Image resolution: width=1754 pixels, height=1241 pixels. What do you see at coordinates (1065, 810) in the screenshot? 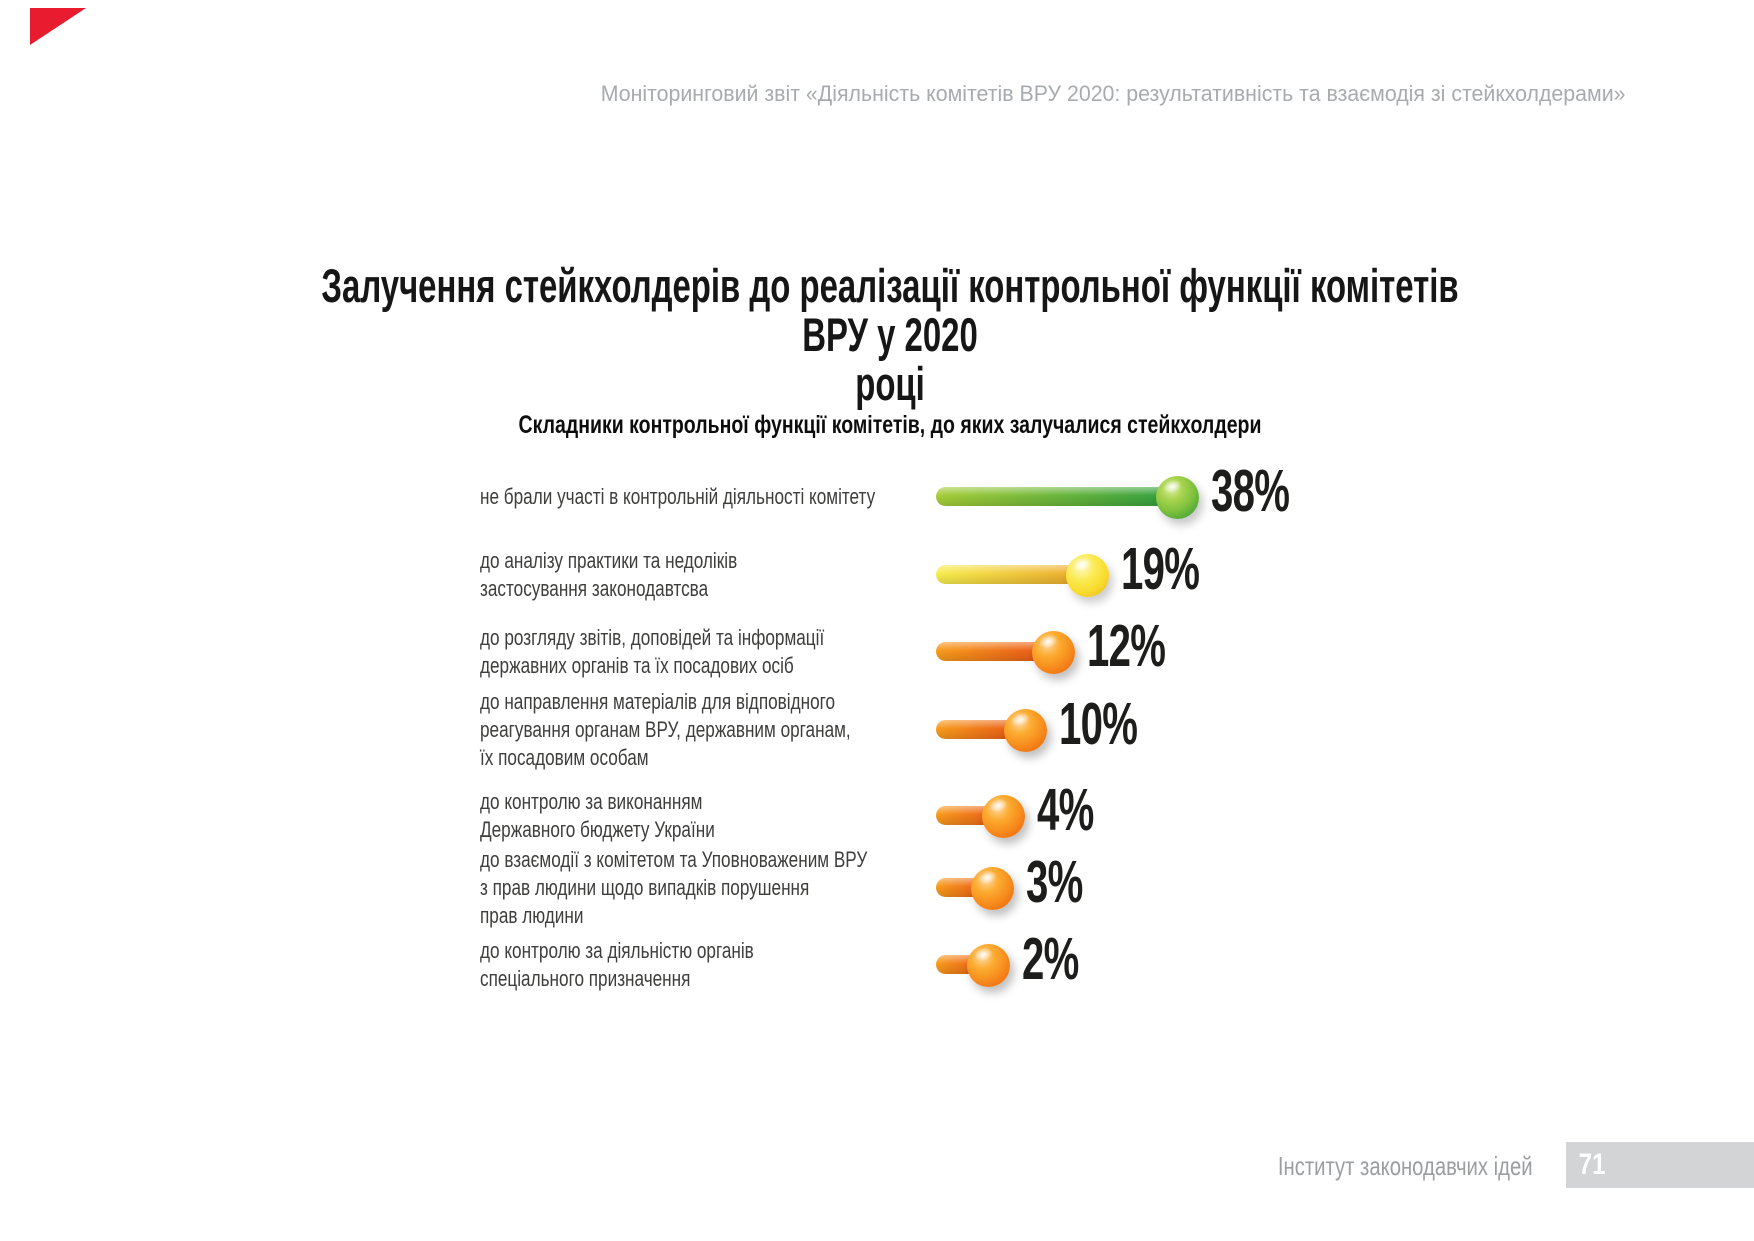
I see `value-label: 4%` at bounding box center [1065, 810].